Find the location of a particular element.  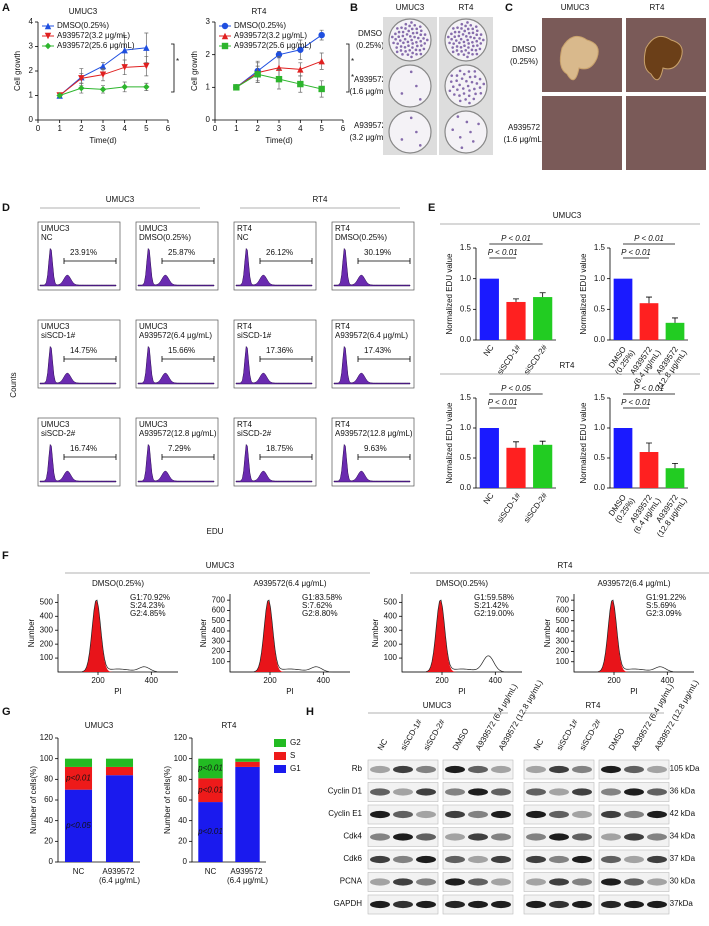

y-tick-label: 0 is located at coordinates (31, 119).